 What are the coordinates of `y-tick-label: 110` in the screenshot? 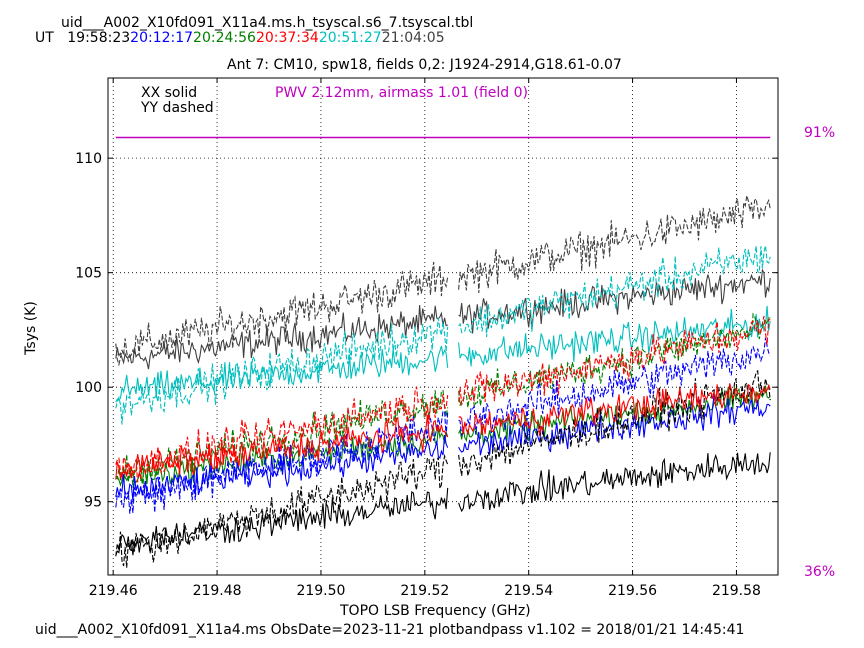 It's located at (88, 159).